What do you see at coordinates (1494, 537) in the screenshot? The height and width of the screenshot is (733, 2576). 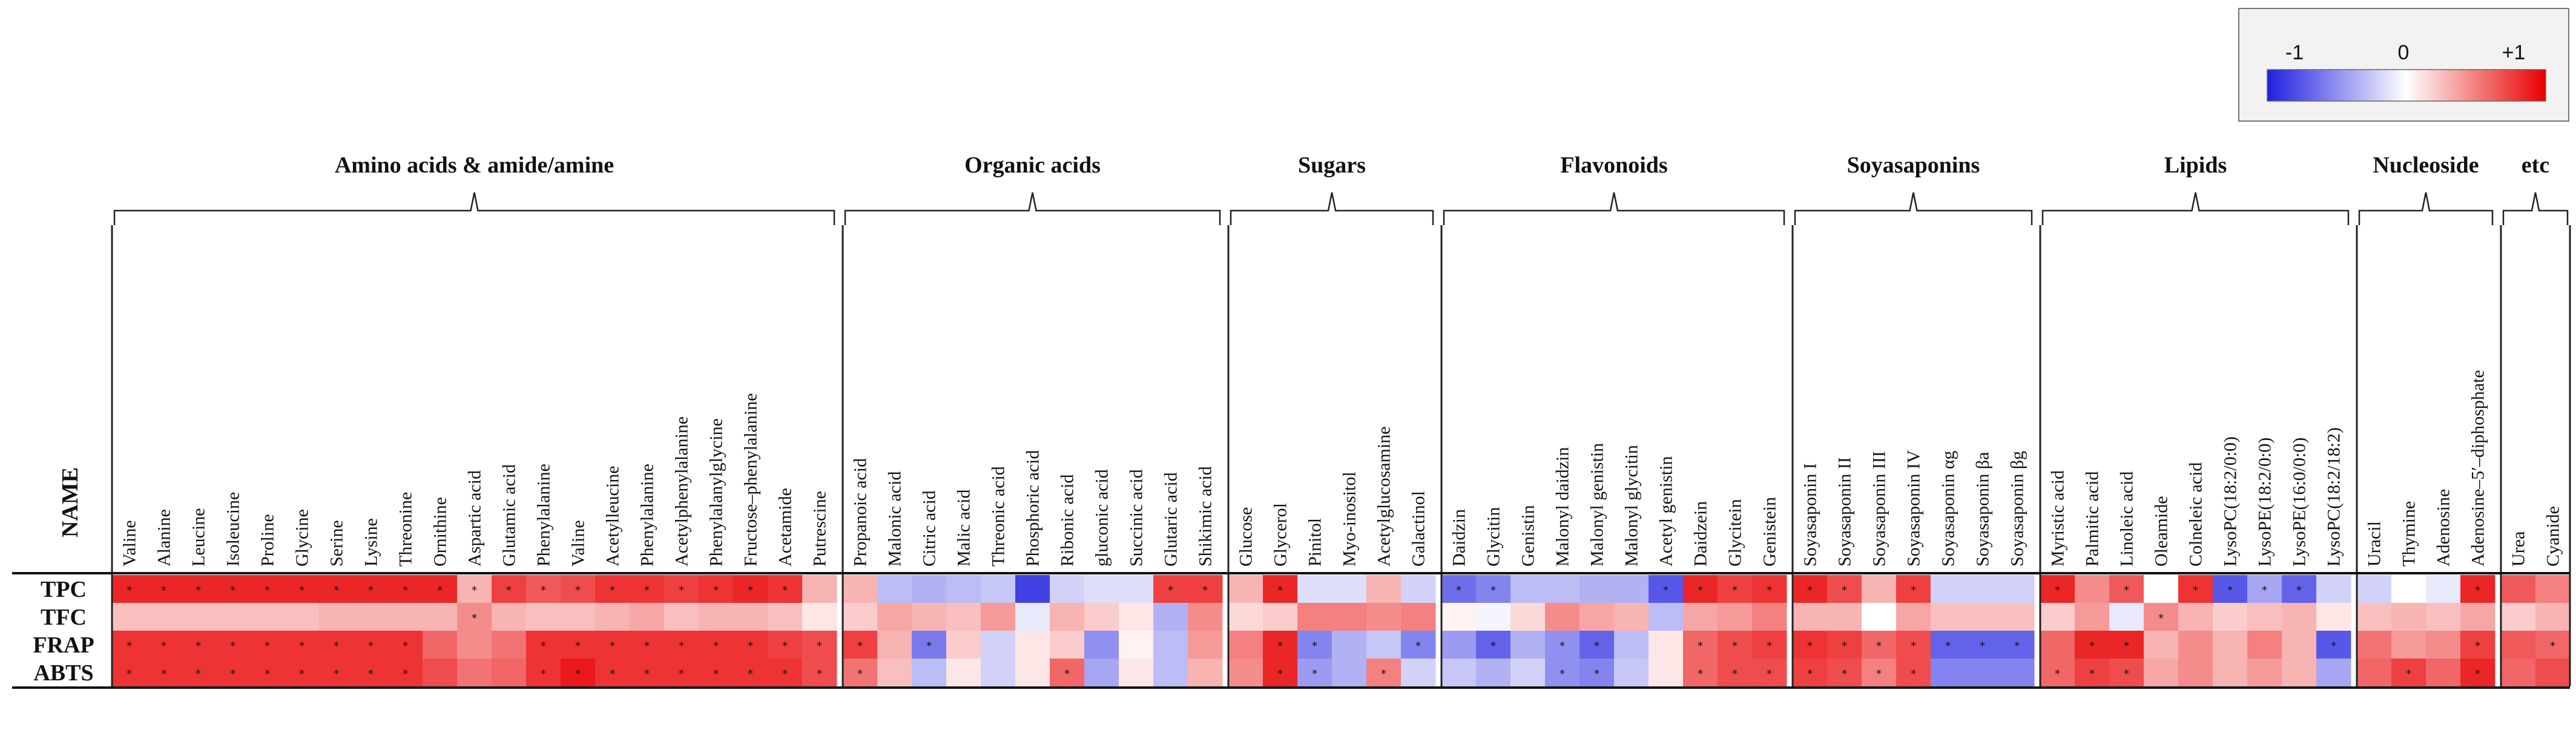 I see `column-label: Glycitin` at bounding box center [1494, 537].